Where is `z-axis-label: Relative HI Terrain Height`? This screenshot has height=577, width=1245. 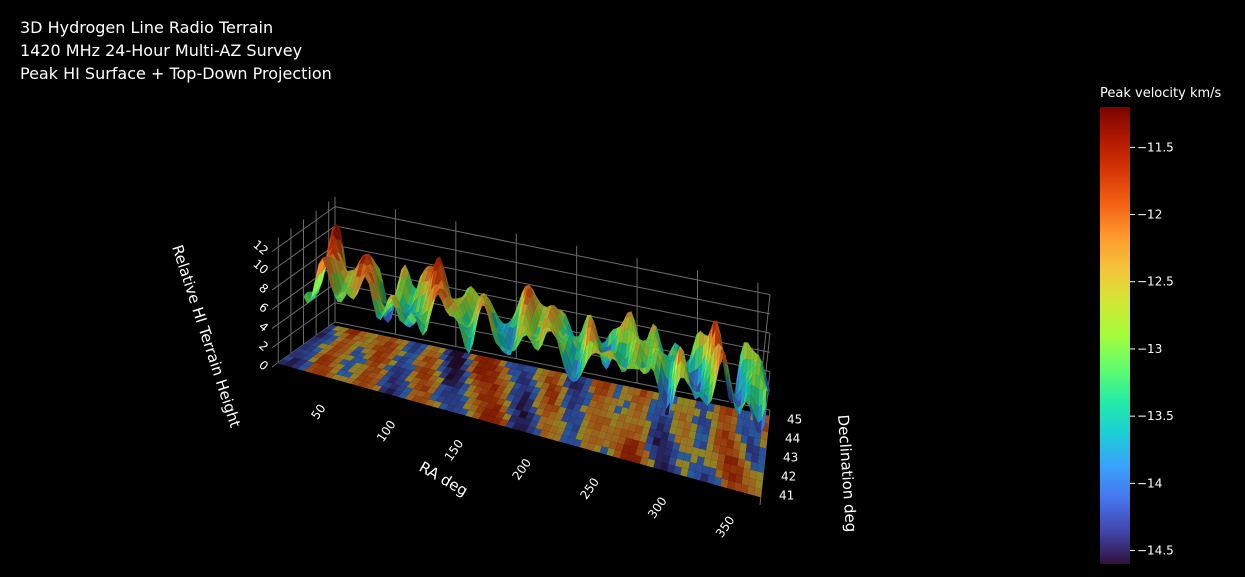
z-axis-label: Relative HI Terrain Height is located at coordinates (206, 336).